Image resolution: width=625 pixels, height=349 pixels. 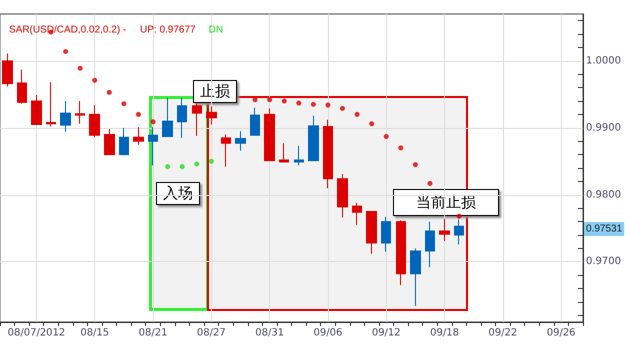 What do you see at coordinates (67, 30) in the screenshot?
I see `text: SAR(USD/CAD,0.02,0.2) -` at bounding box center [67, 30].